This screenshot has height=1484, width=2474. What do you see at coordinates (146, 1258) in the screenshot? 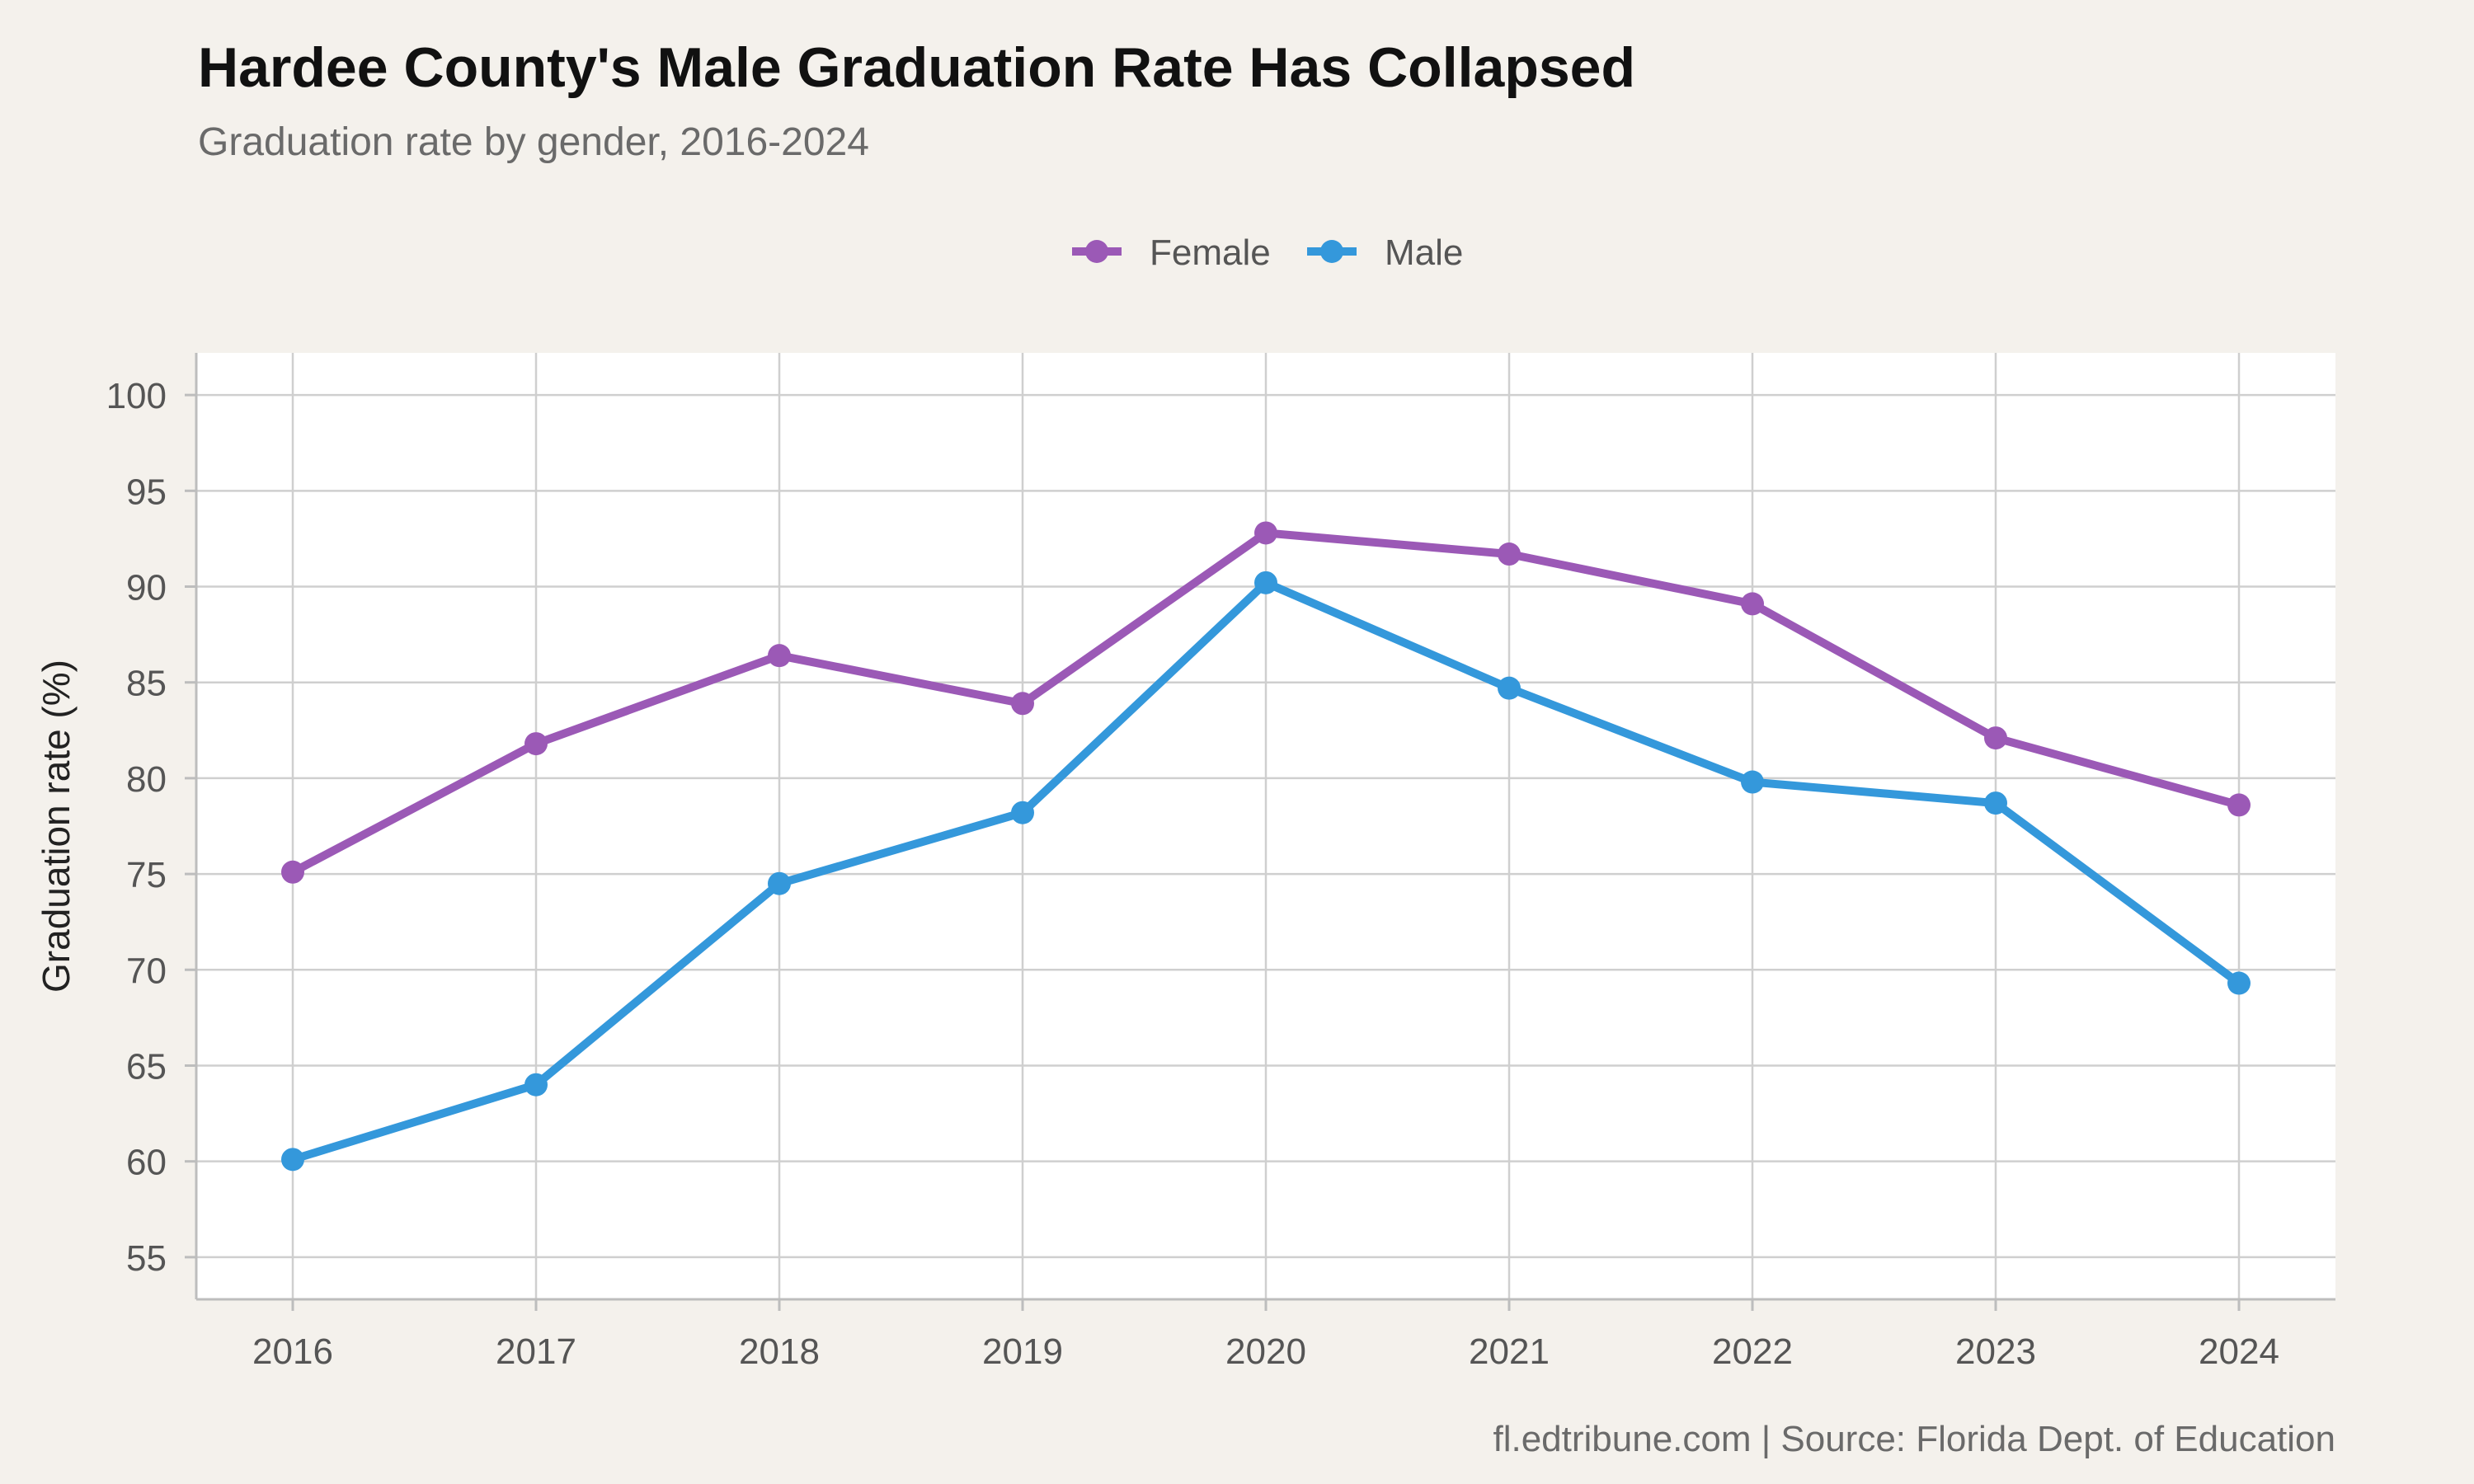
I see `y-tick-label: 55` at bounding box center [146, 1258].